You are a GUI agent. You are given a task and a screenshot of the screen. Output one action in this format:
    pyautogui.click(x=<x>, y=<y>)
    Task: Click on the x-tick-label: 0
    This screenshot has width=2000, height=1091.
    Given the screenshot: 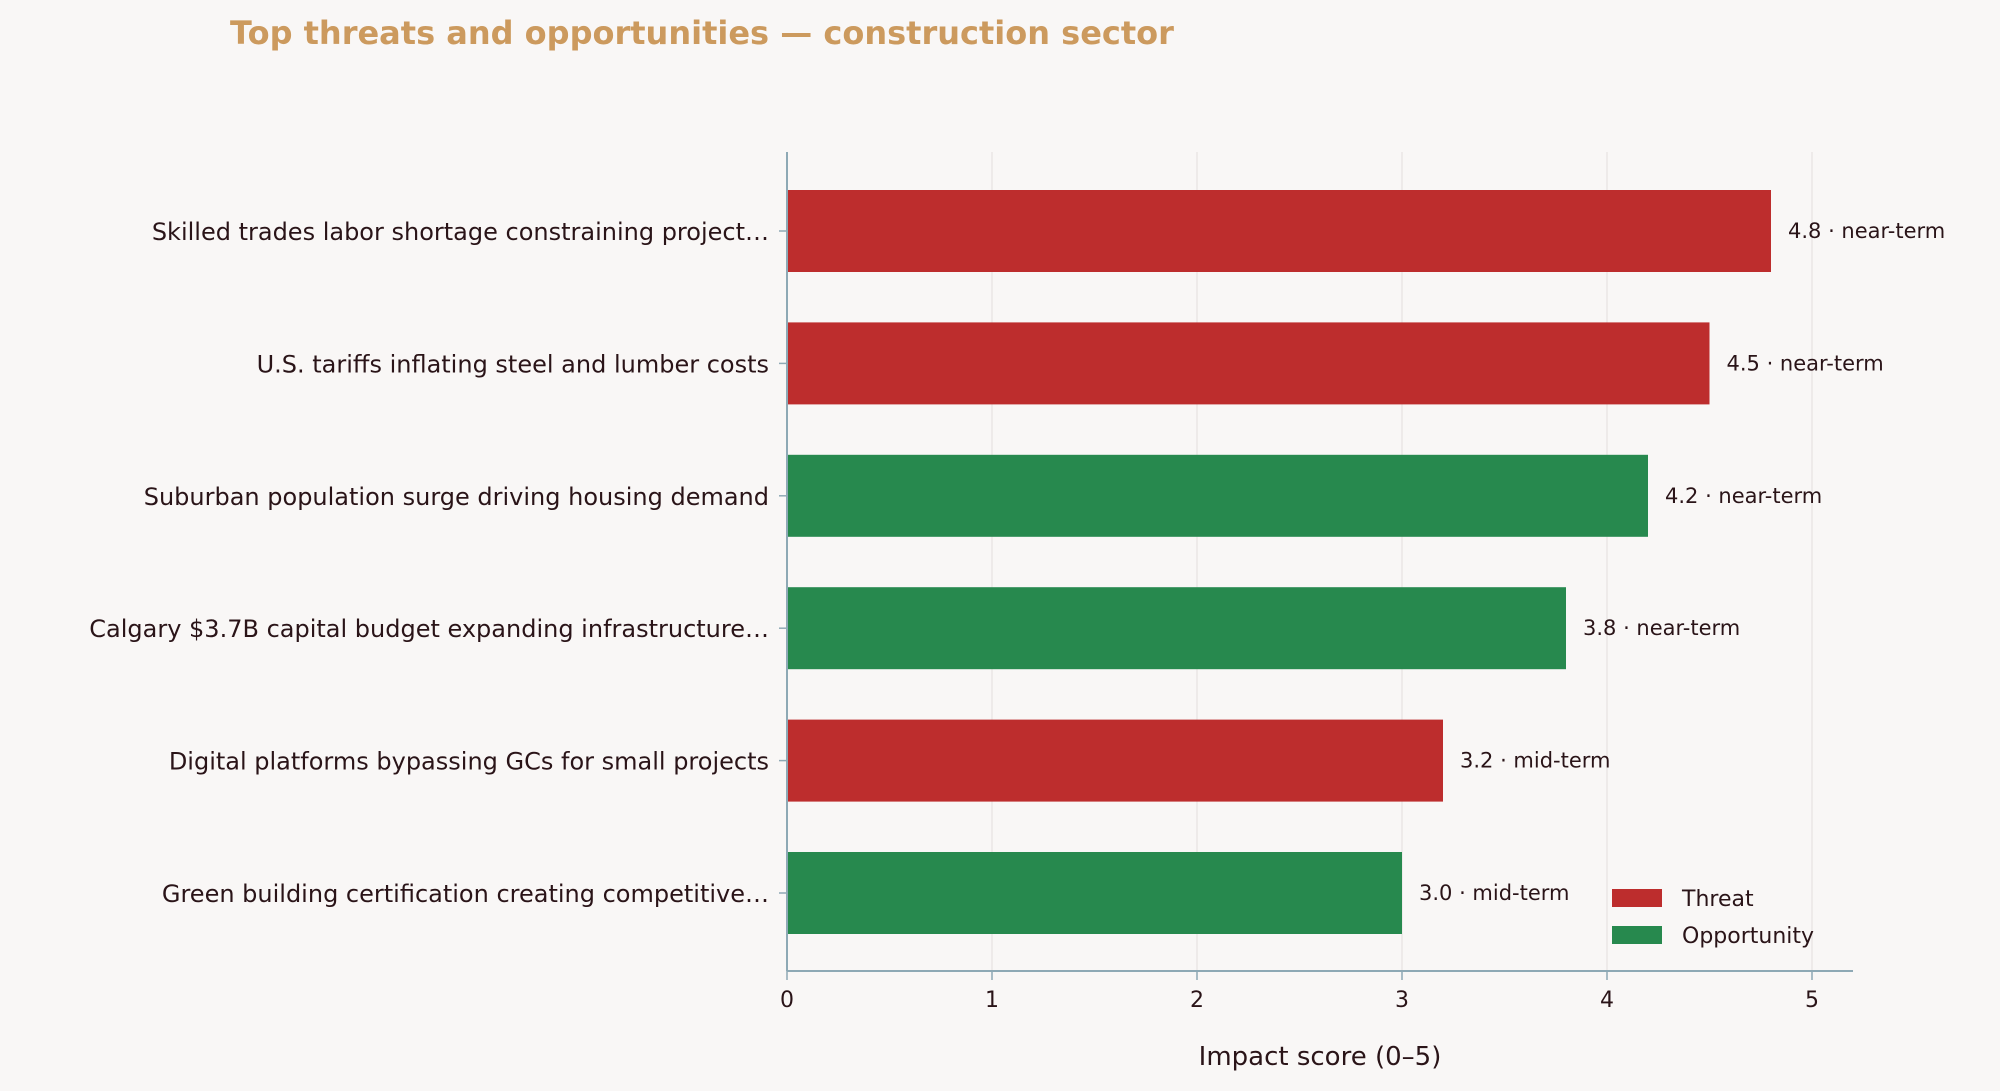 What is the action you would take?
    pyautogui.click(x=787, y=1000)
    